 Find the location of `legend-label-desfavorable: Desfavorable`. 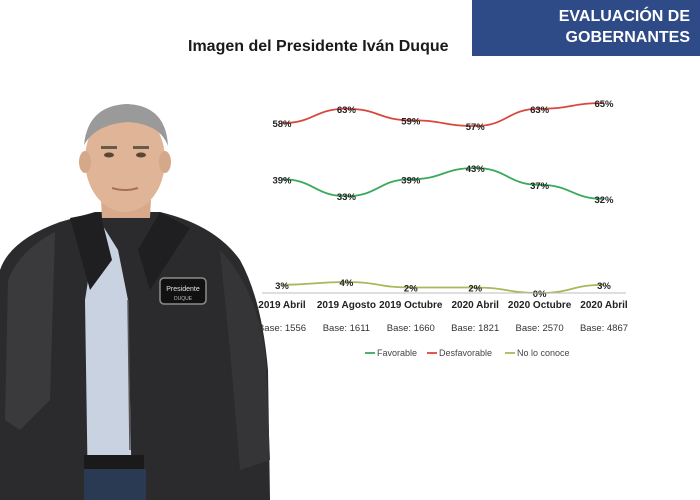

legend-label-desfavorable: Desfavorable is located at coordinates (465, 353).